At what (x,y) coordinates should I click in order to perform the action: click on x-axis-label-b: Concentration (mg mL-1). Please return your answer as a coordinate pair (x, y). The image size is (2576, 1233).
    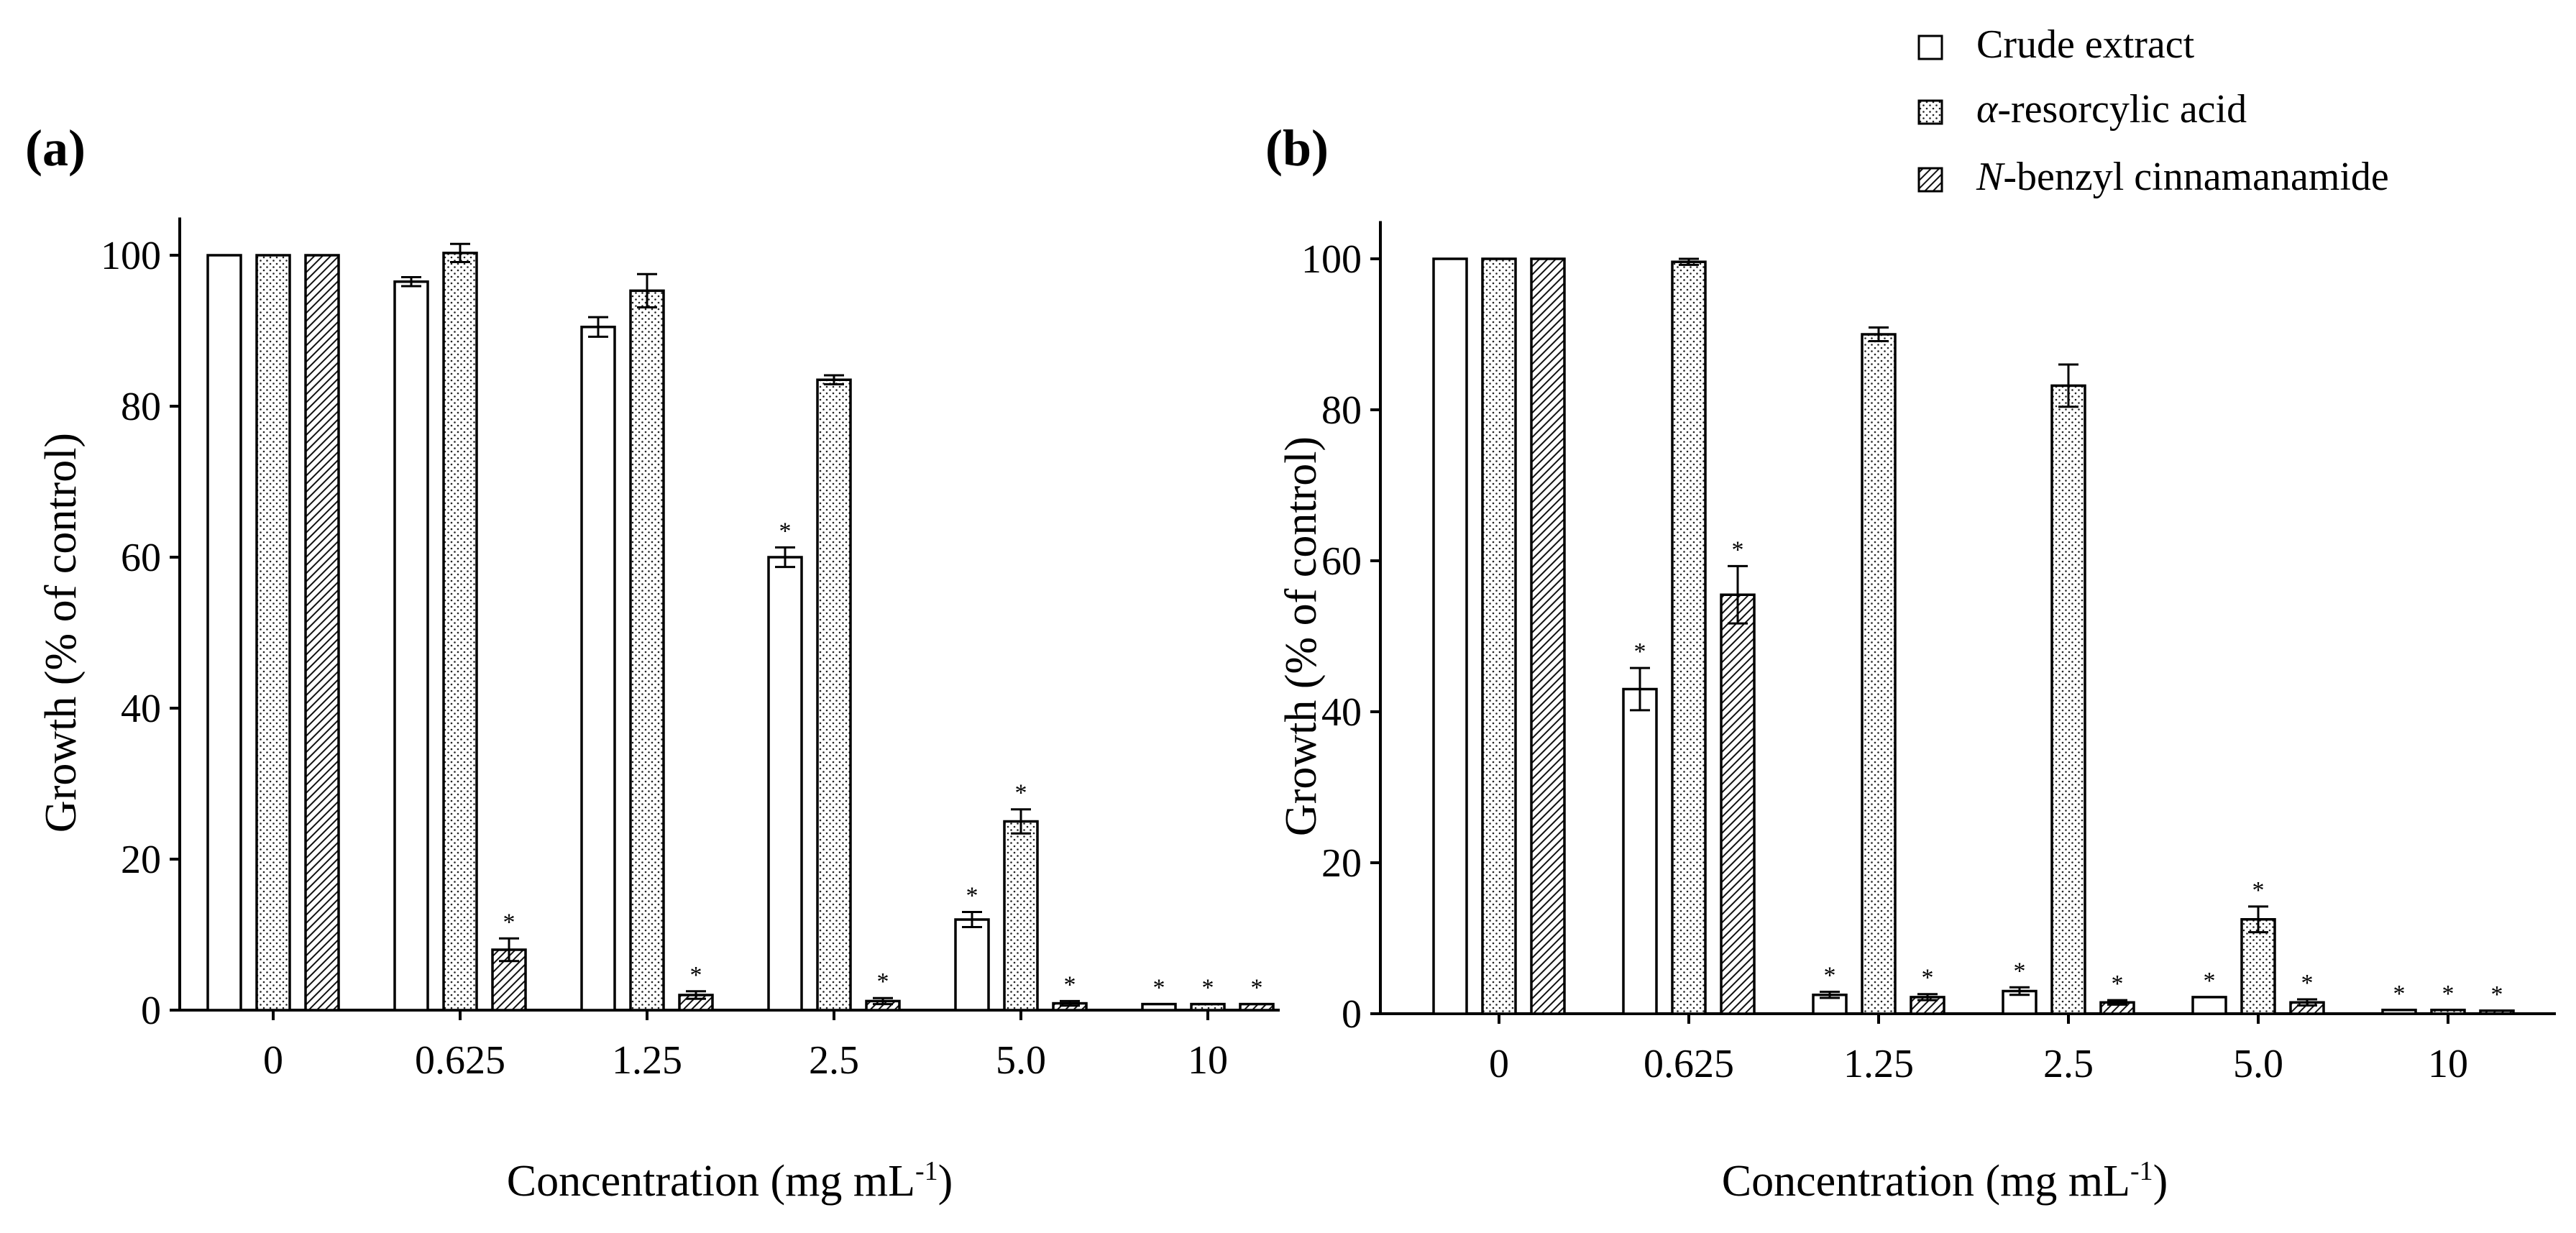
    Looking at the image, I should click on (1945, 1181).